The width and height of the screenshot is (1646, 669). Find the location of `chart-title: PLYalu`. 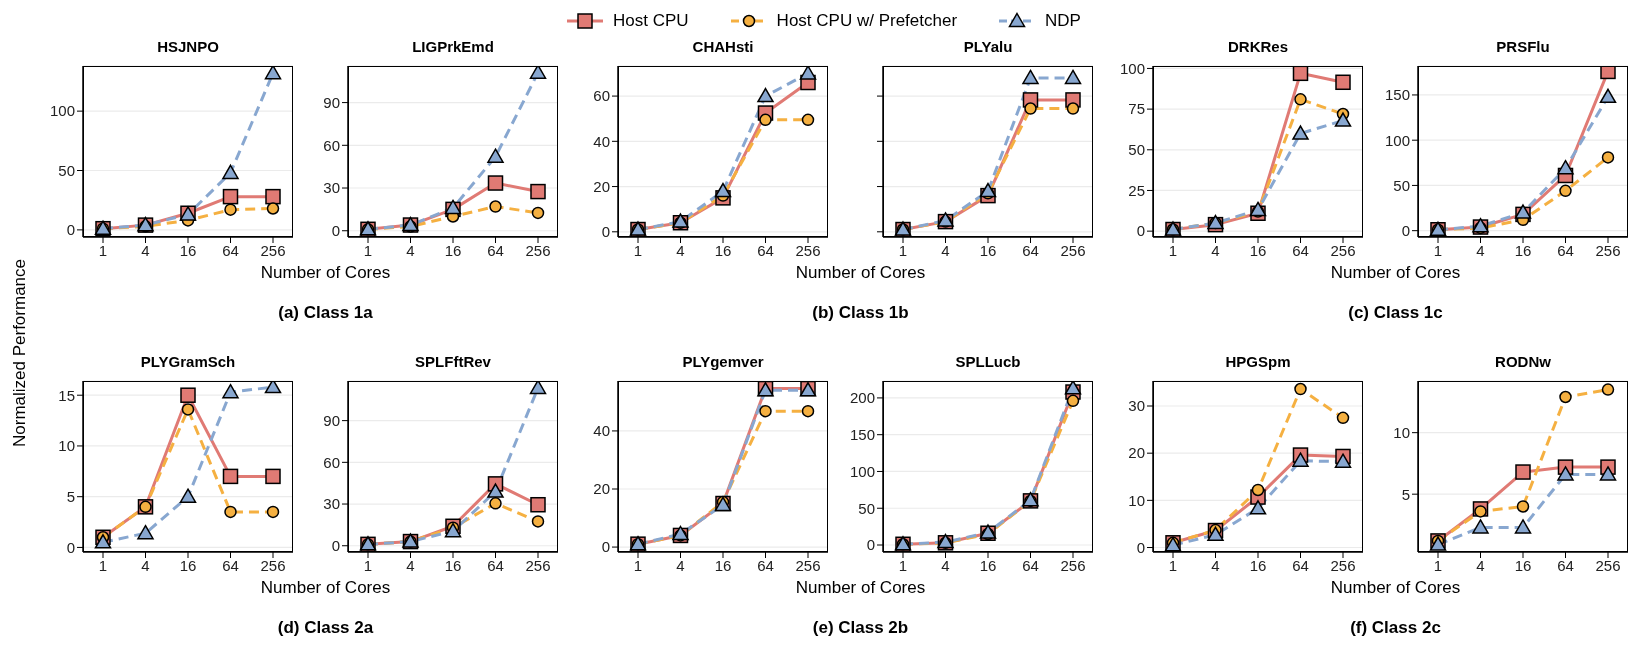

chart-title: PLYalu is located at coordinates (988, 47).